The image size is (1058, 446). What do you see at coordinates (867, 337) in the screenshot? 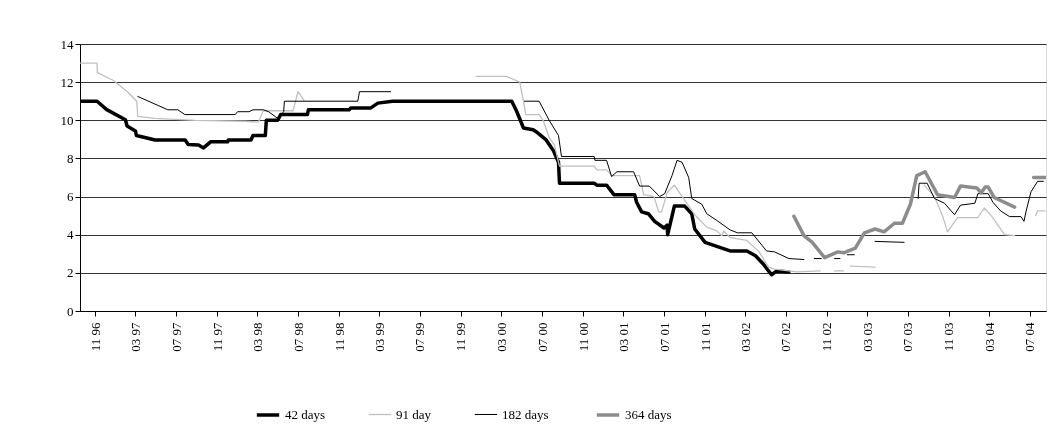
I see `x-tick-label: 03 03` at bounding box center [867, 337].